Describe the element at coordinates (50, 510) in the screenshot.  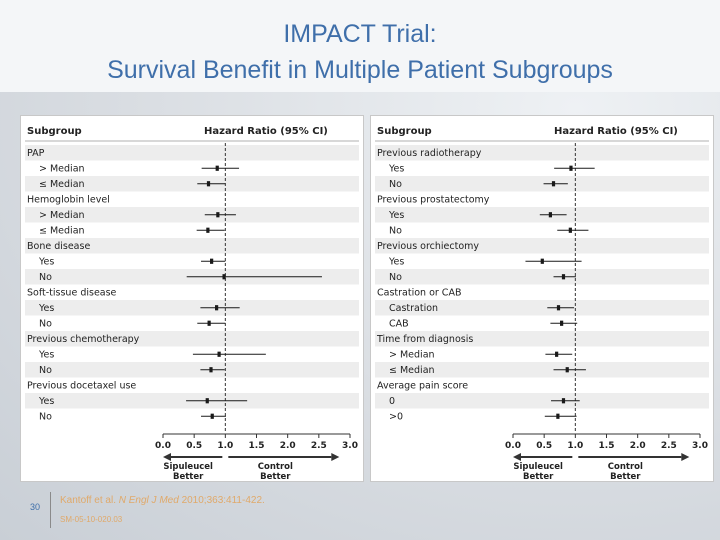
I see `footer-divider` at that location.